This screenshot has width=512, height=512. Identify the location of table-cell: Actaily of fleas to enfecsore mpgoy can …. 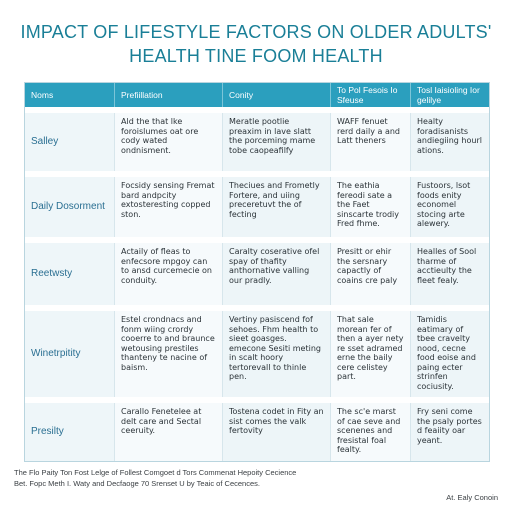
(169, 274).